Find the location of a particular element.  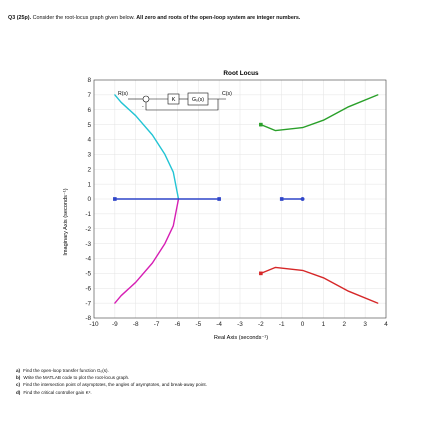

chart-title: Root Locus is located at coordinates (241, 73).